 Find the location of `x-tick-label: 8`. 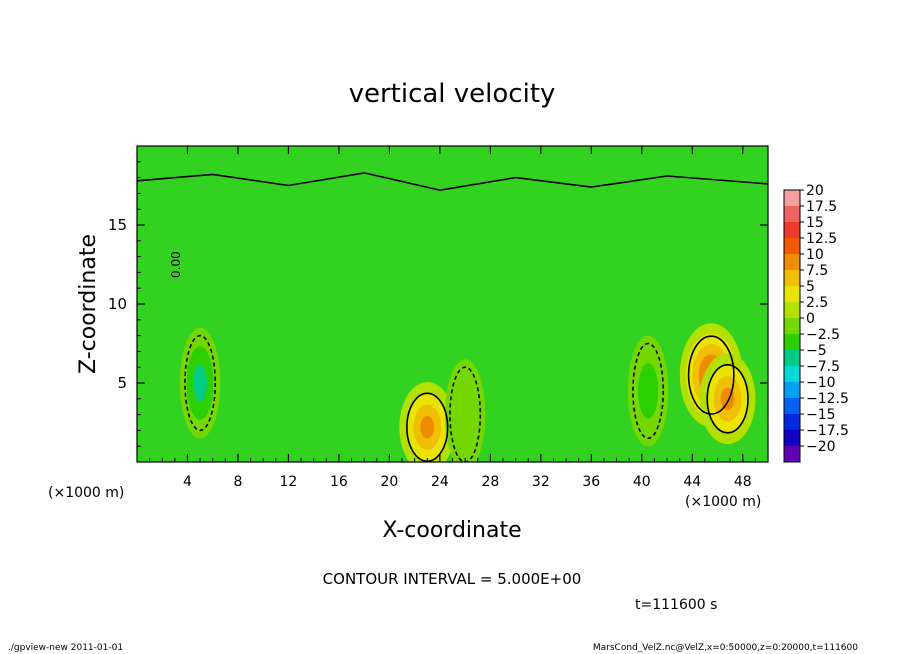

x-tick-label: 8 is located at coordinates (237, 482).